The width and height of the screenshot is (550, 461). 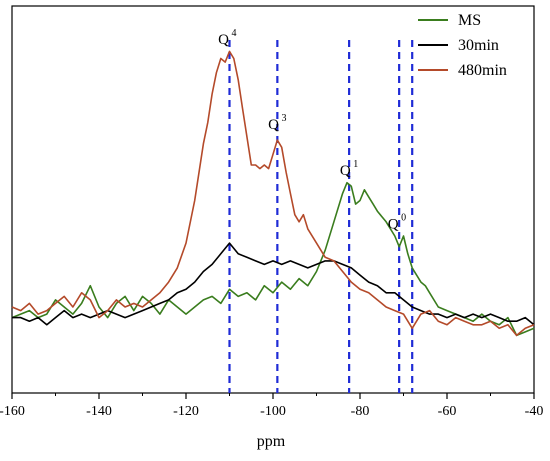 I want to click on peak-label-q3: Q, so click(x=273, y=125).